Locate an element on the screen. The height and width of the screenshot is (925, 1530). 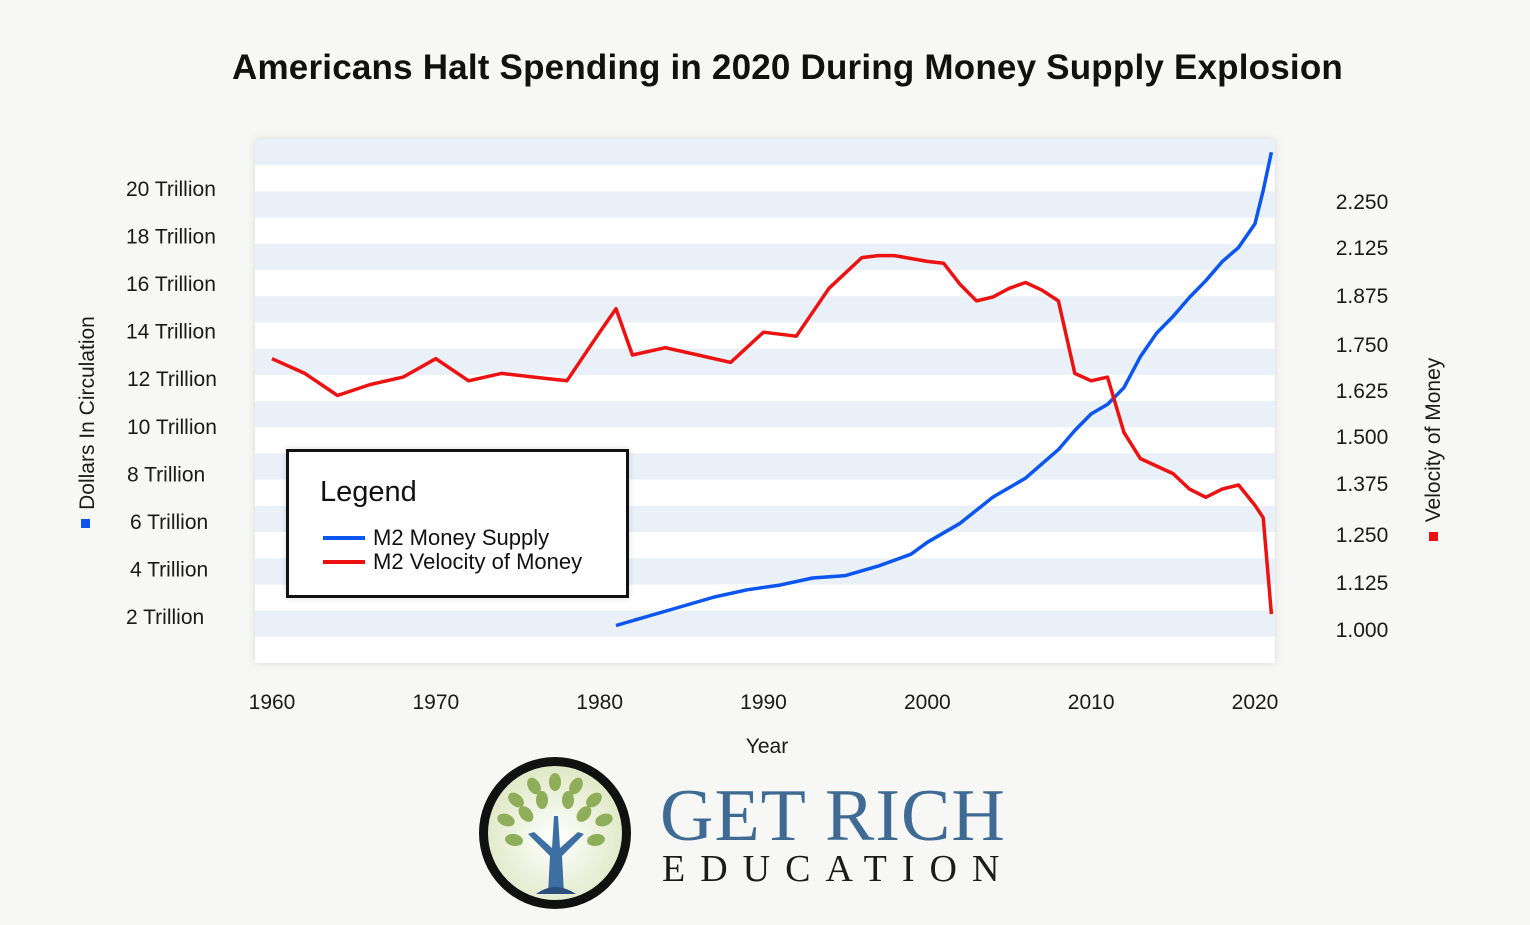
x-tick-label: 2010 is located at coordinates (1091, 702).